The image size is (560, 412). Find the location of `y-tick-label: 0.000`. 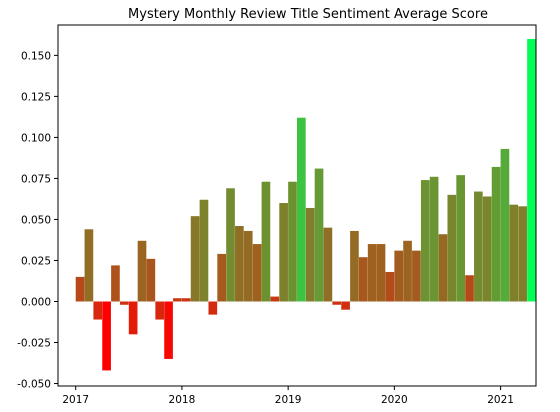

y-tick-label: 0.000 is located at coordinates (36, 302).